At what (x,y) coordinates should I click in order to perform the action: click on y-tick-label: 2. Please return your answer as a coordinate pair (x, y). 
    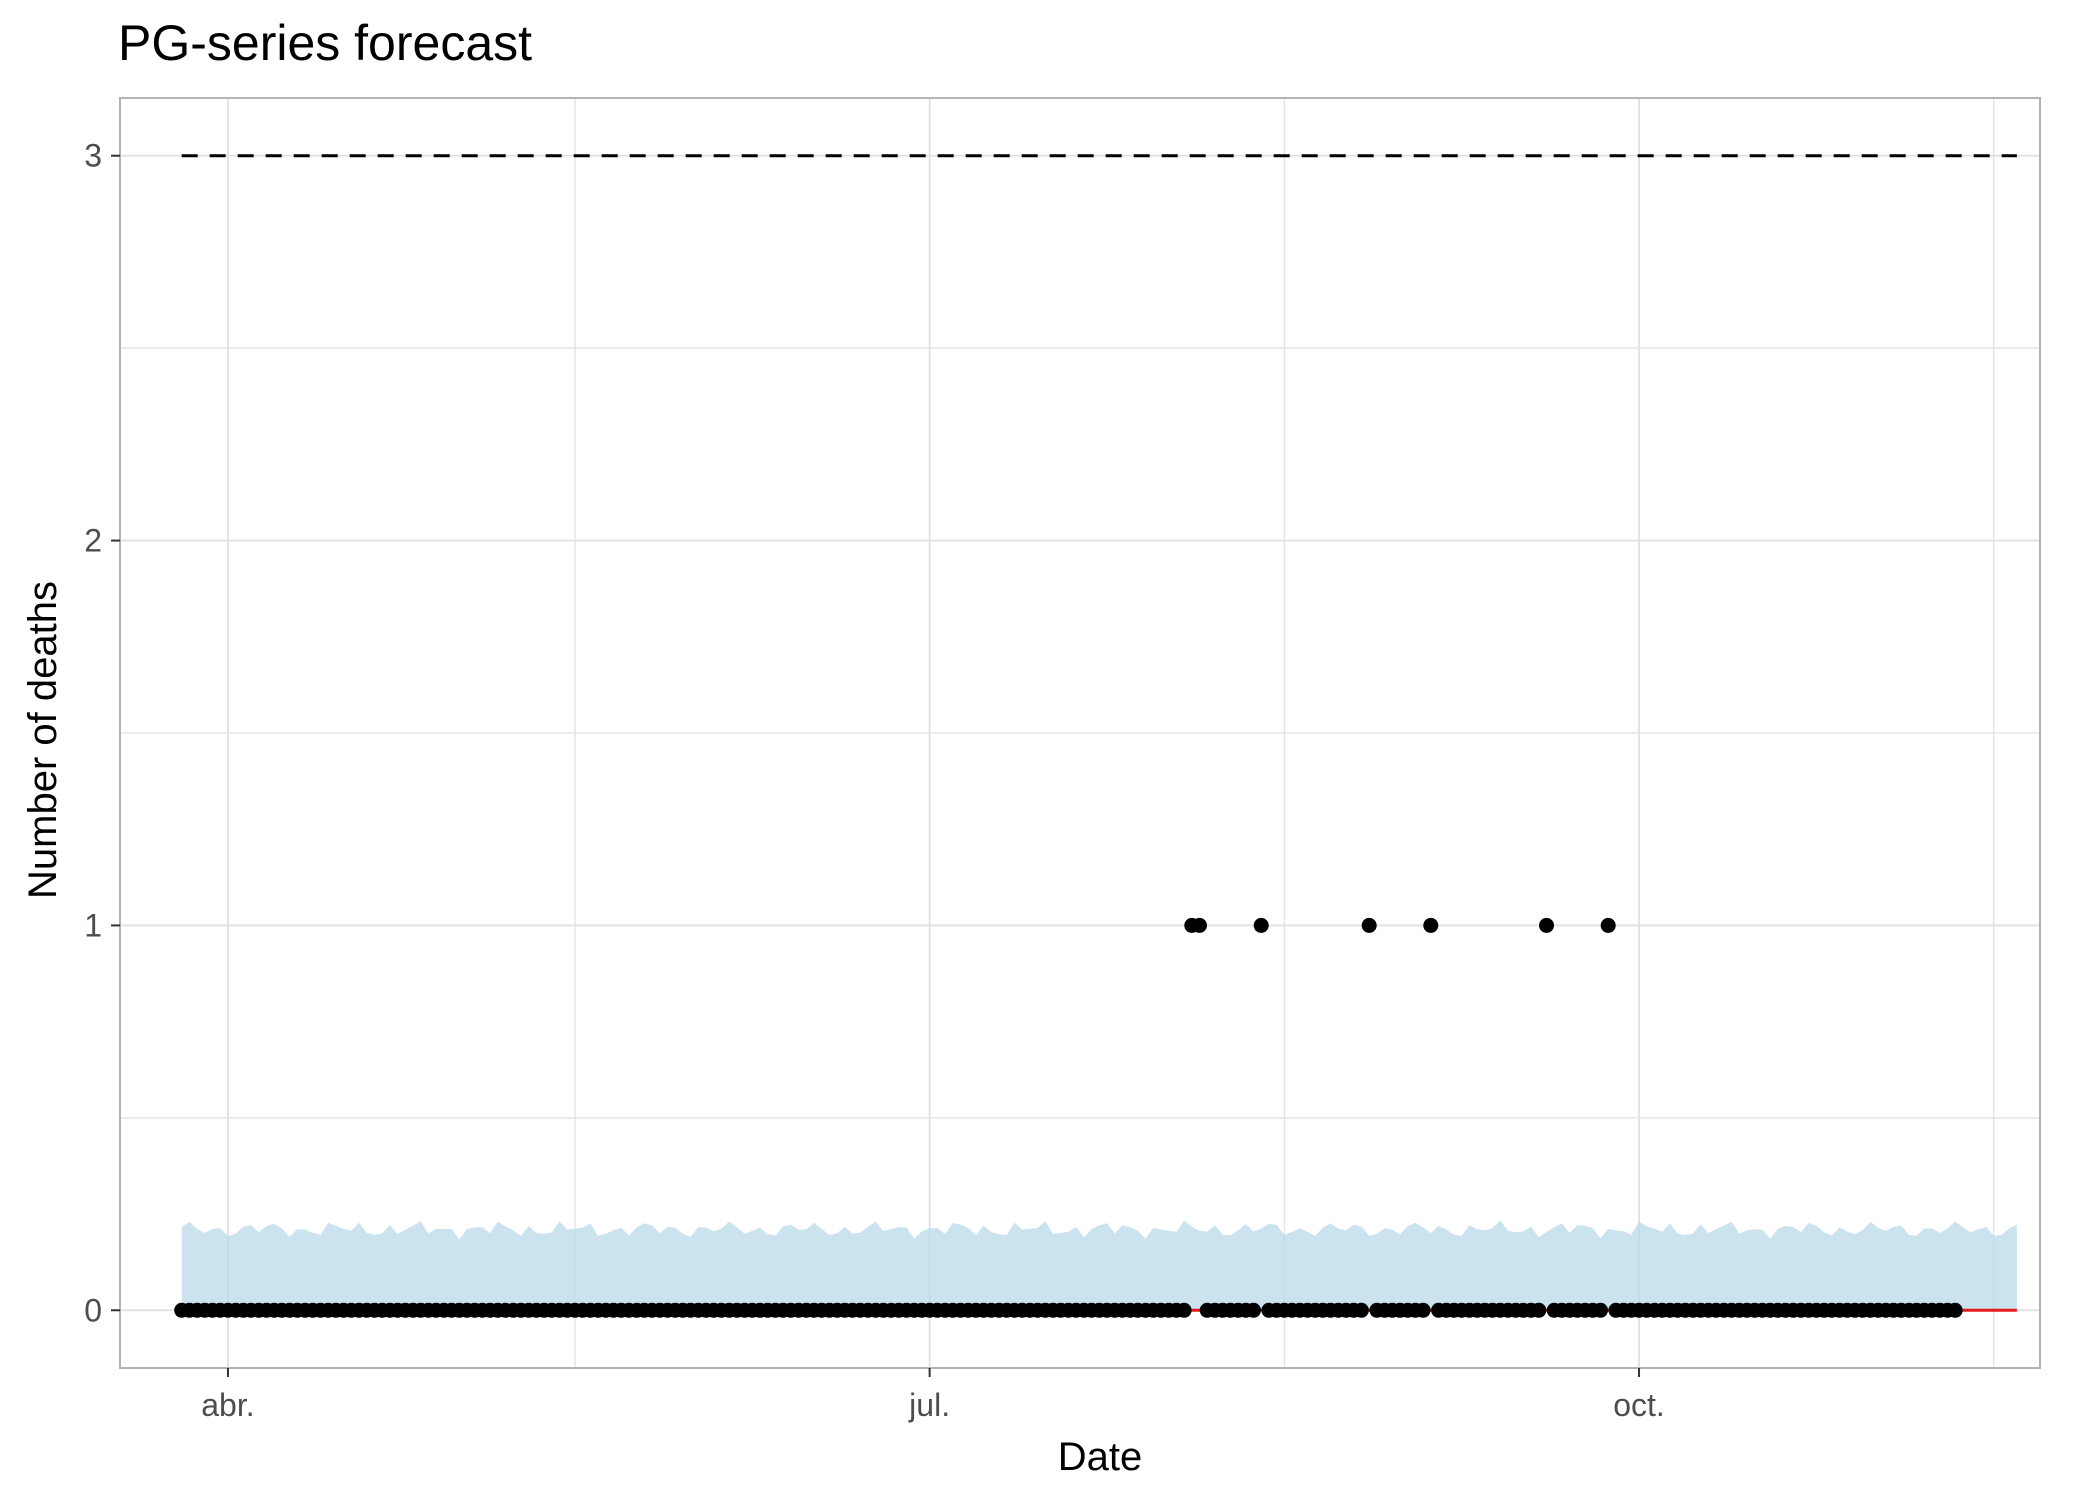
    Looking at the image, I should click on (93, 541).